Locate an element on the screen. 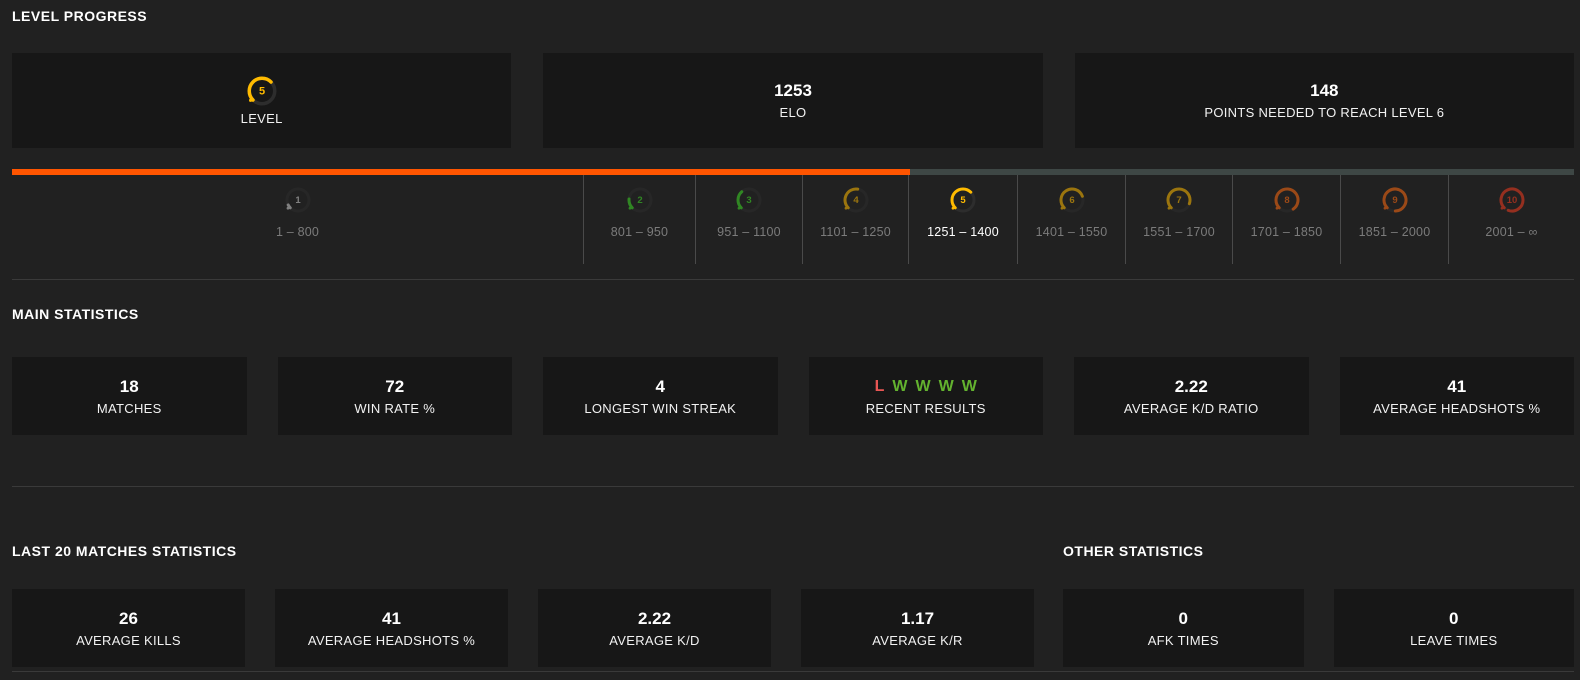 The image size is (1580, 680). other-statistics-title: OTHER STATISTICS is located at coordinates (1133, 551).